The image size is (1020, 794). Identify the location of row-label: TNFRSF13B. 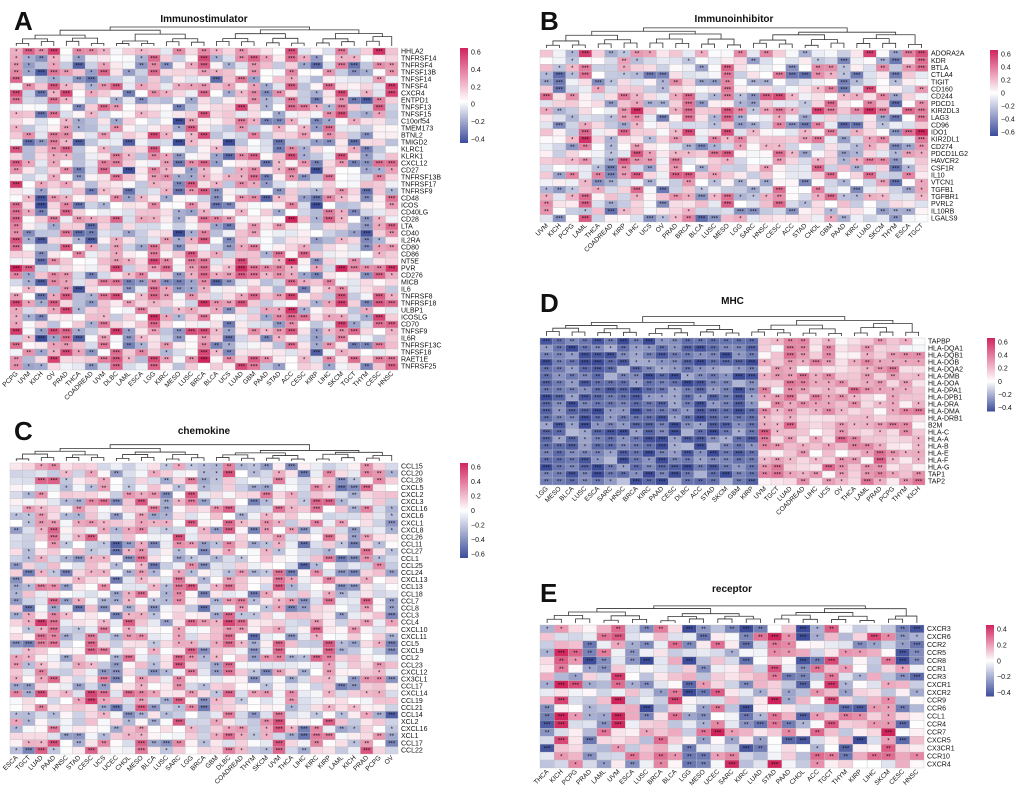
(421, 177).